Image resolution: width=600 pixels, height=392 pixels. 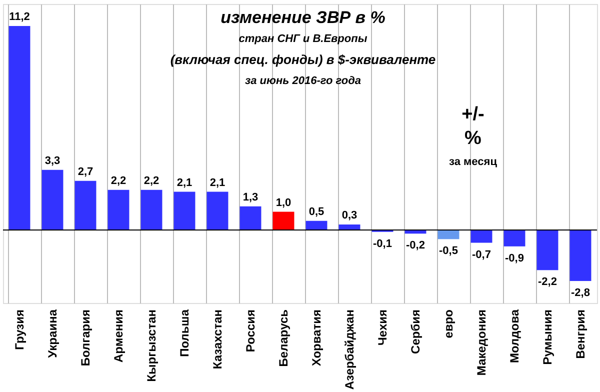 What do you see at coordinates (350, 216) in the screenshot?
I see `data-label: 0,3` at bounding box center [350, 216].